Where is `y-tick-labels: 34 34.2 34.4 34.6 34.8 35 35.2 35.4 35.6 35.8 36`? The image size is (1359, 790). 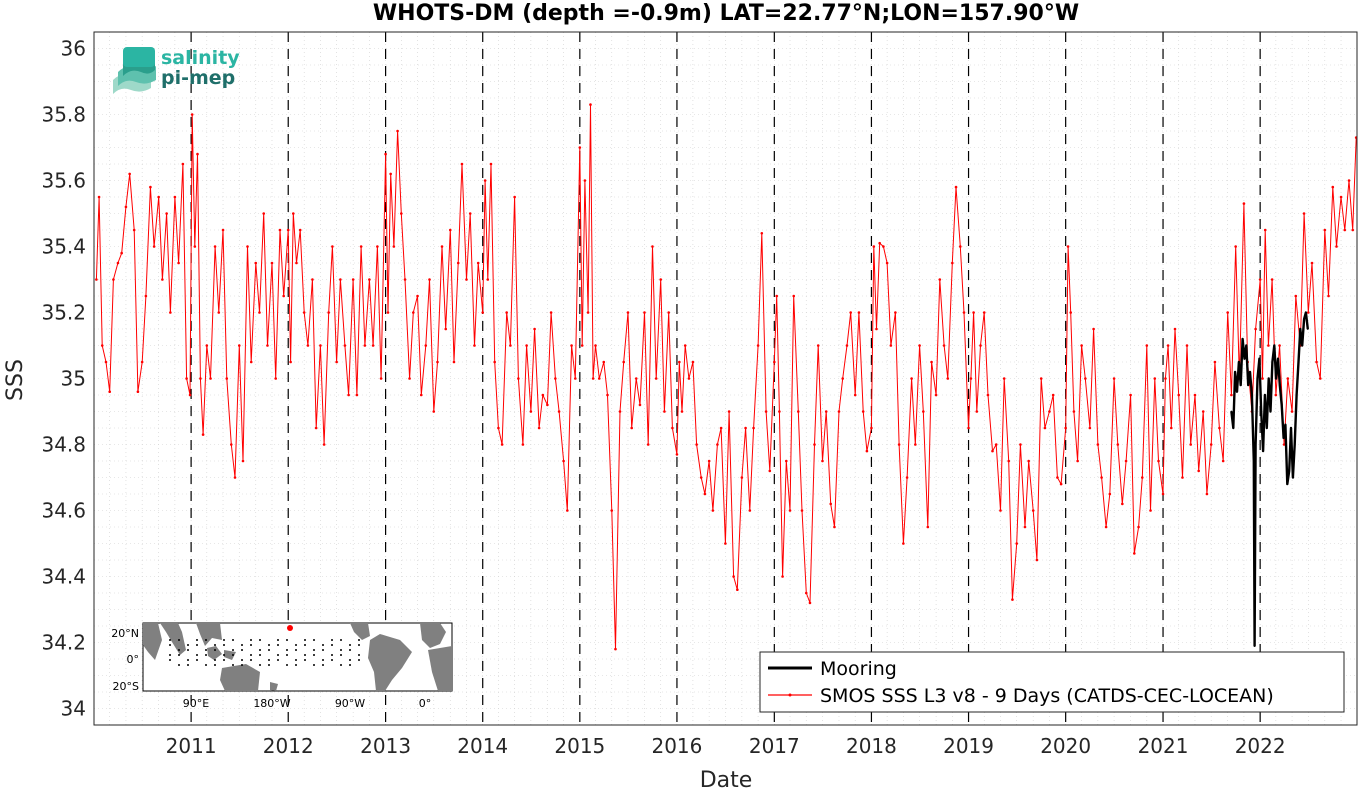
y-tick-labels: 34 34.2 34.4 34.6 34.8 35 35.2 35.4 35.6 35.8 36 is located at coordinates (63, 379).